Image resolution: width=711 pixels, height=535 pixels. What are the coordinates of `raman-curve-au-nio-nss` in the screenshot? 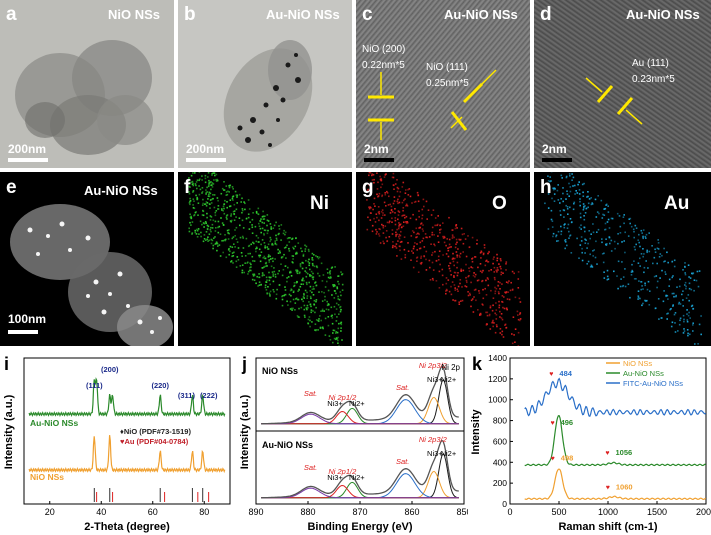 It's located at (615, 441).